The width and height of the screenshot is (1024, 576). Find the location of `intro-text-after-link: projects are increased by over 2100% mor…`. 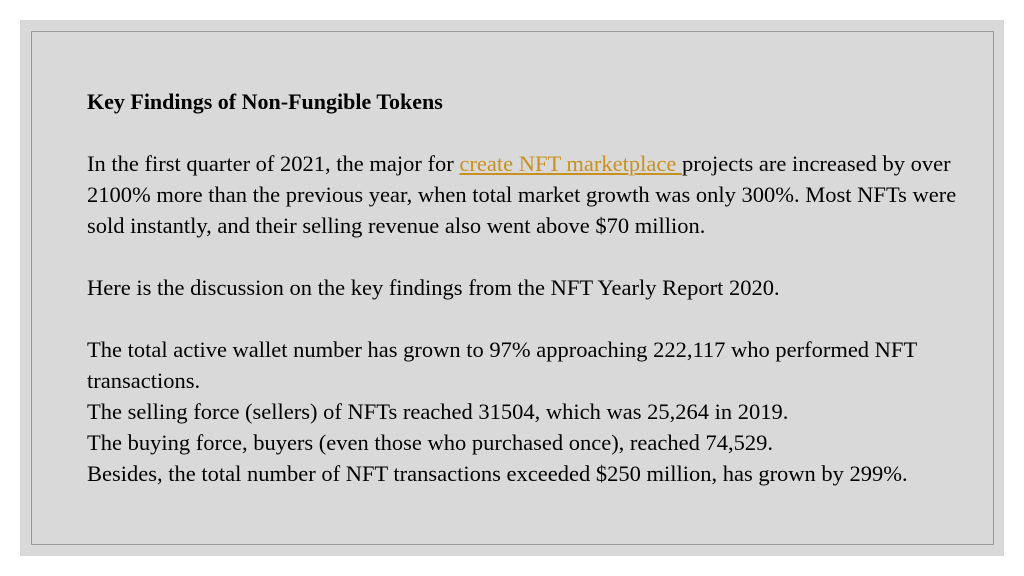

intro-text-after-link: projects are increased by over 2100% mor… is located at coordinates (522, 194).